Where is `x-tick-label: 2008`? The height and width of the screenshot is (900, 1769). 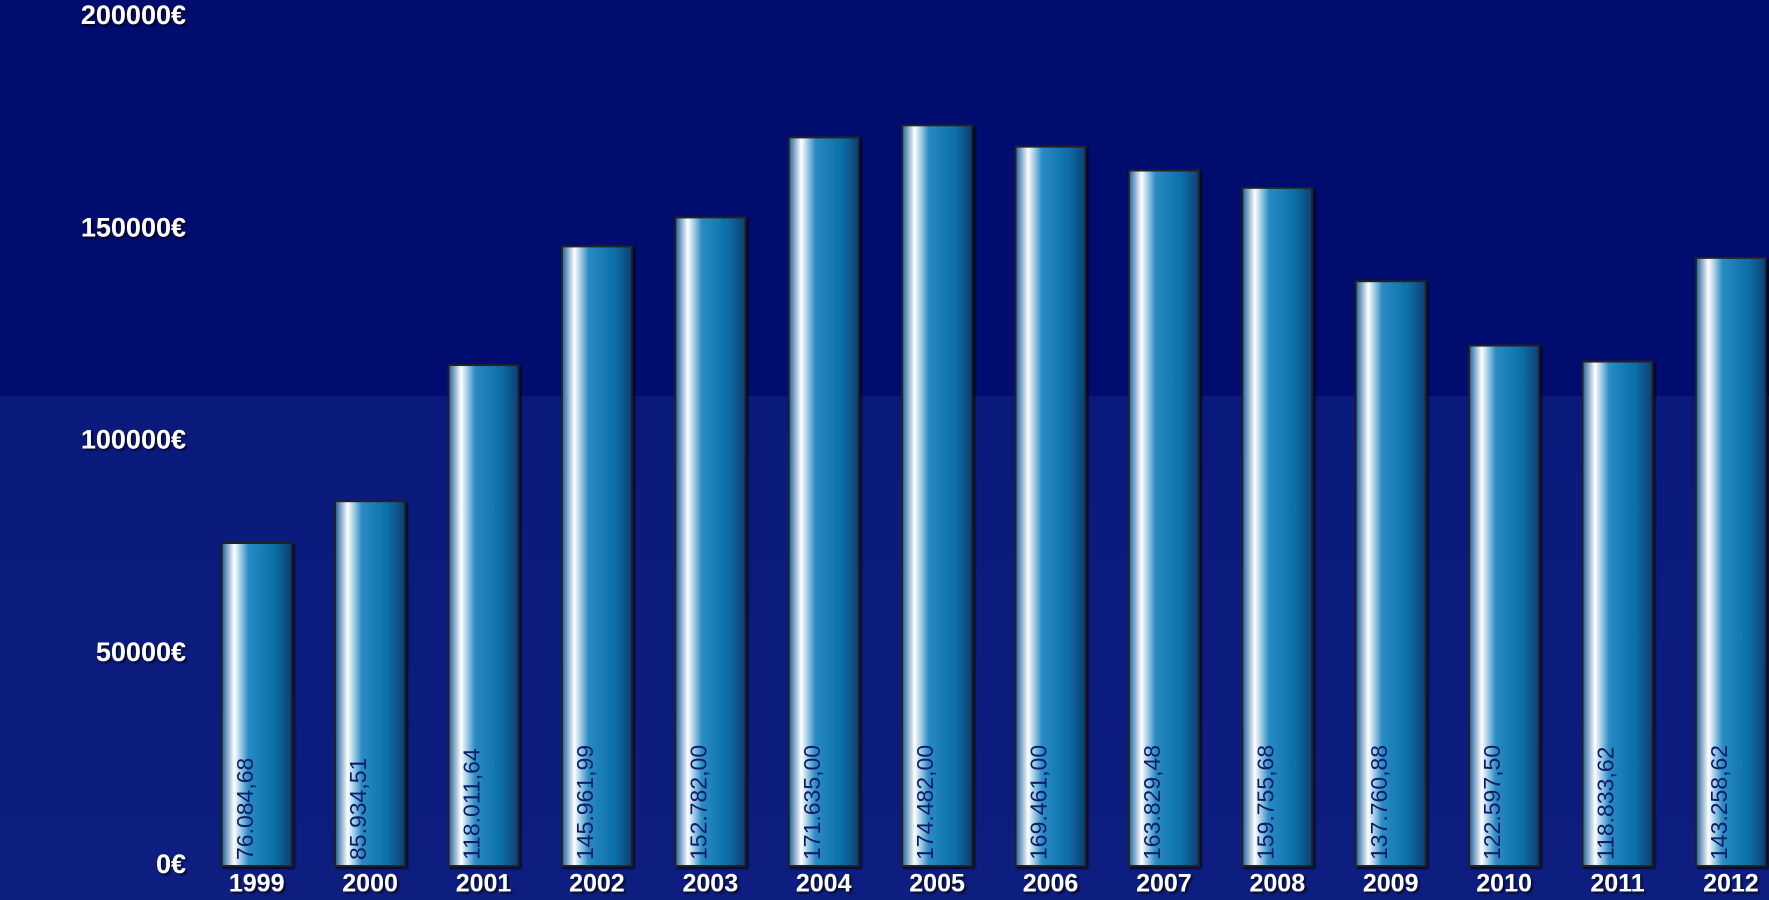 x-tick-label: 2008 is located at coordinates (1277, 884).